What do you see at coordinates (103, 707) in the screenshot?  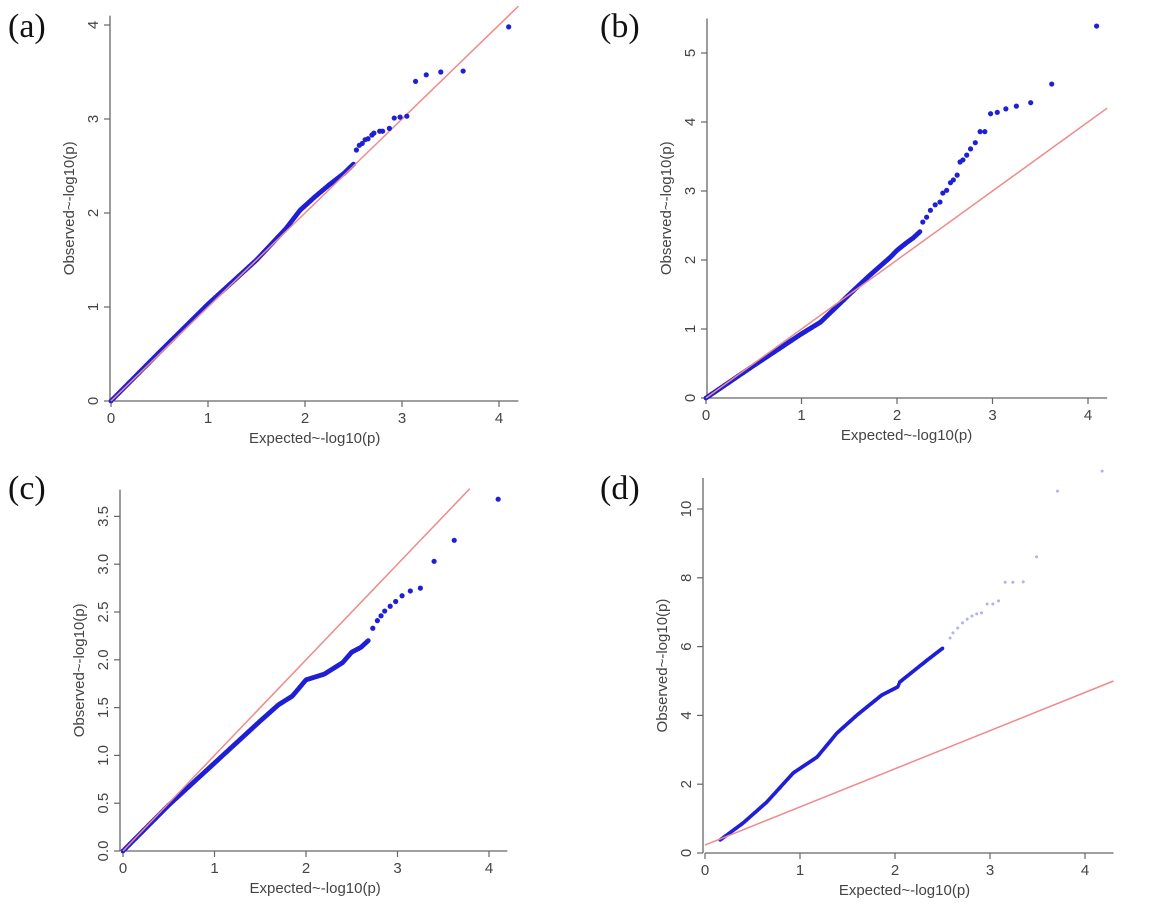 I see `y-tick-label: 1.5` at bounding box center [103, 707].